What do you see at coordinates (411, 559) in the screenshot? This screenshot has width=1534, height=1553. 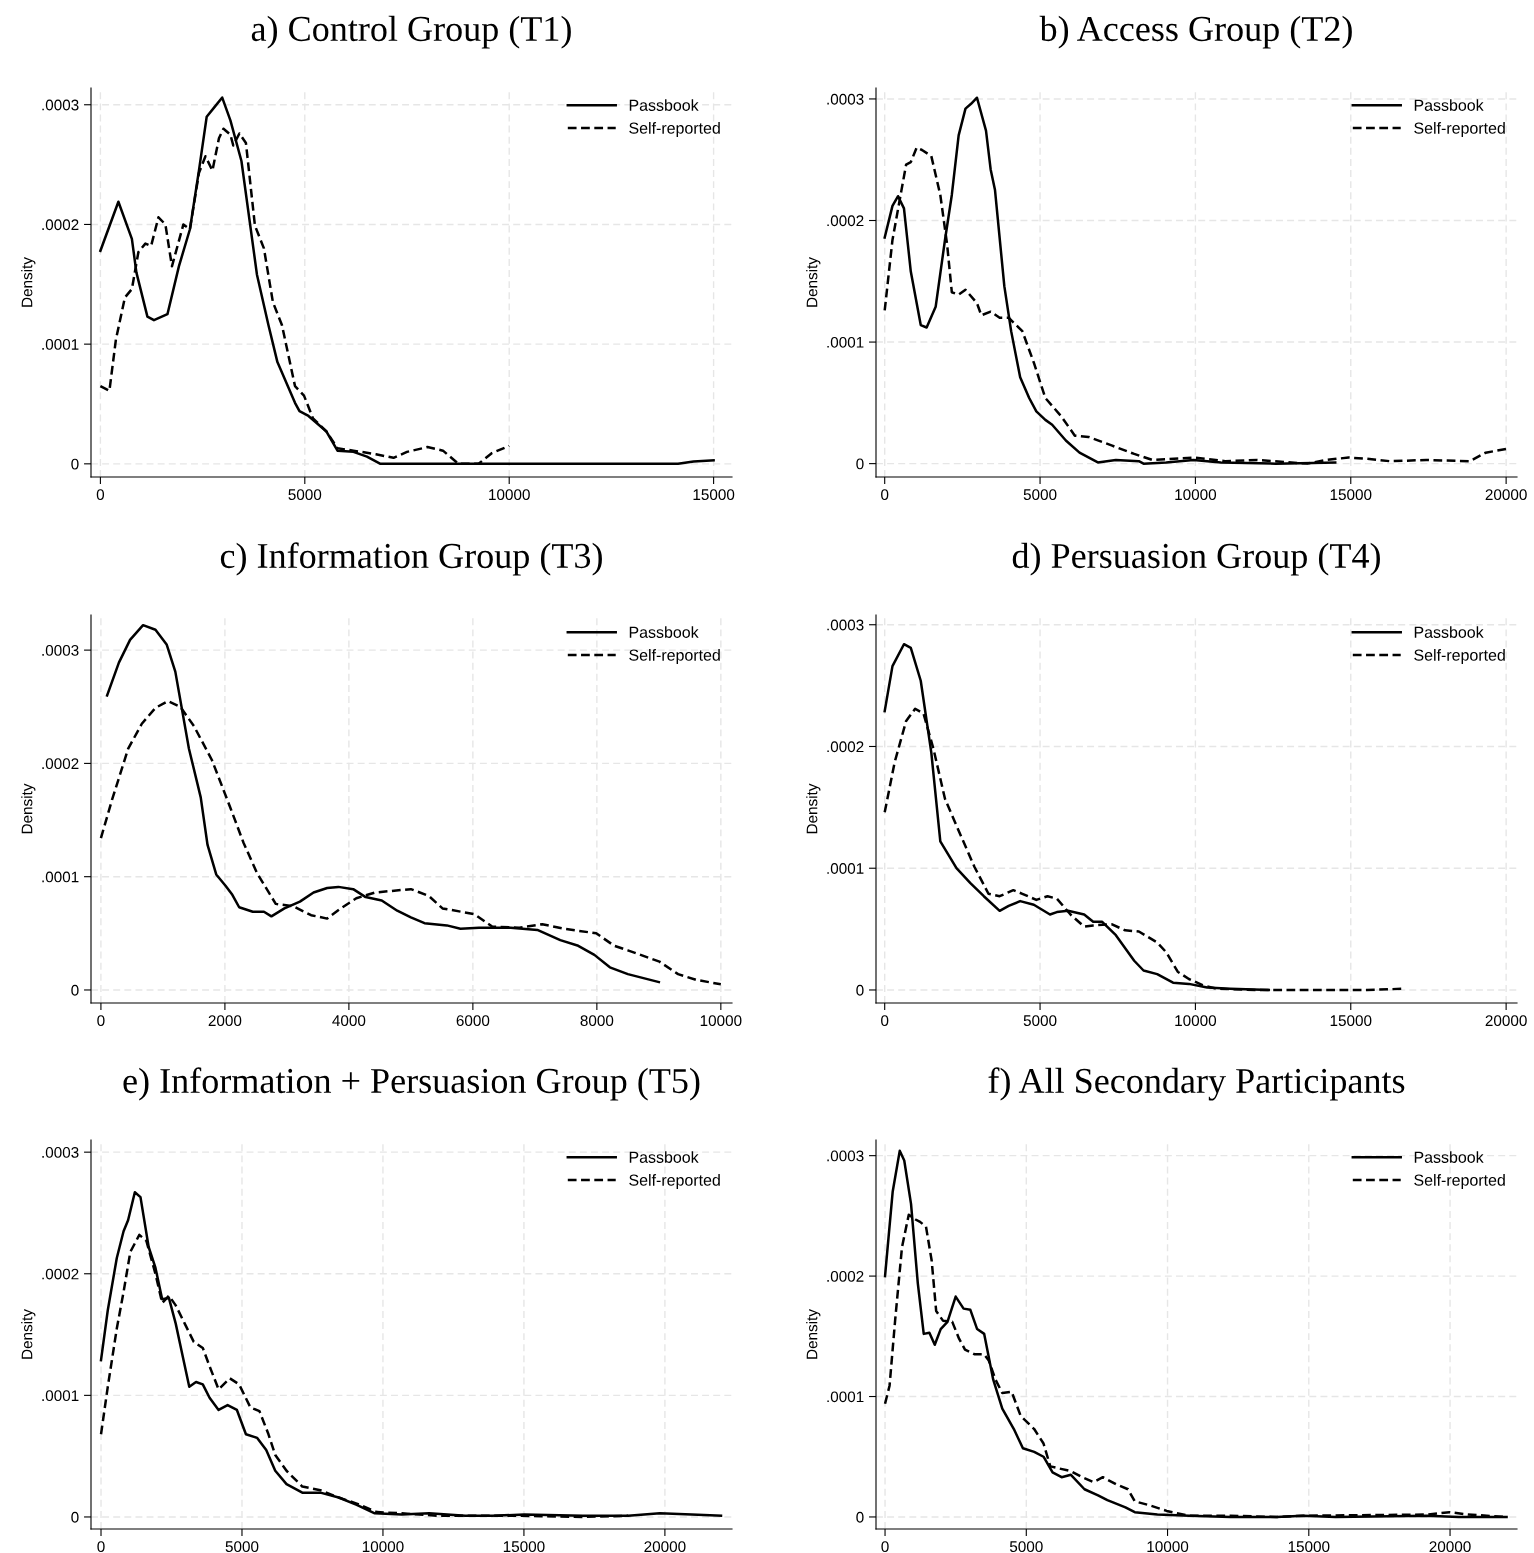 I see `chart-title: c) Information Group (T3)` at bounding box center [411, 559].